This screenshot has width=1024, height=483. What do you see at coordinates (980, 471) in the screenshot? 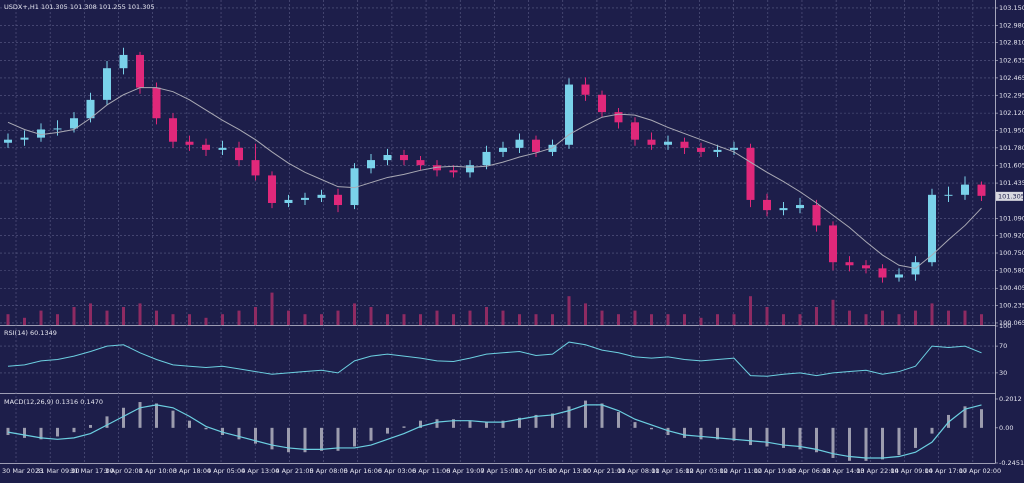
I see `x-tick-label: 17 Apr 02:00` at bounding box center [980, 471].